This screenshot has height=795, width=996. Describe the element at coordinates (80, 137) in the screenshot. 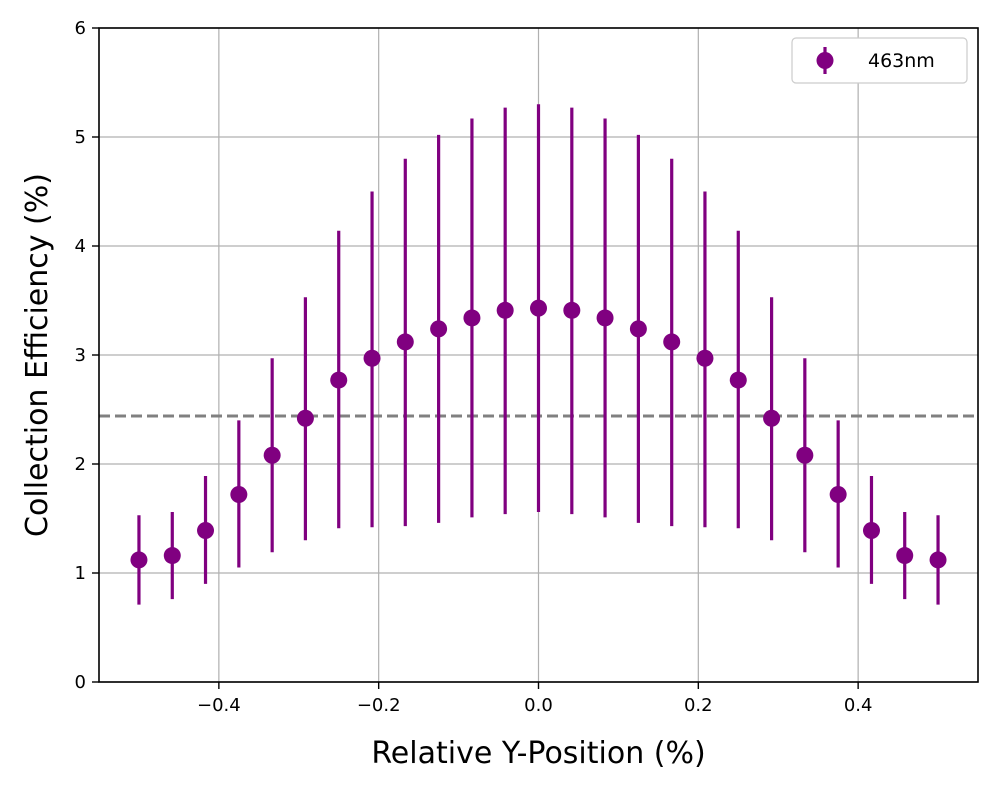

I see `y-tick-label-5: 5` at that location.